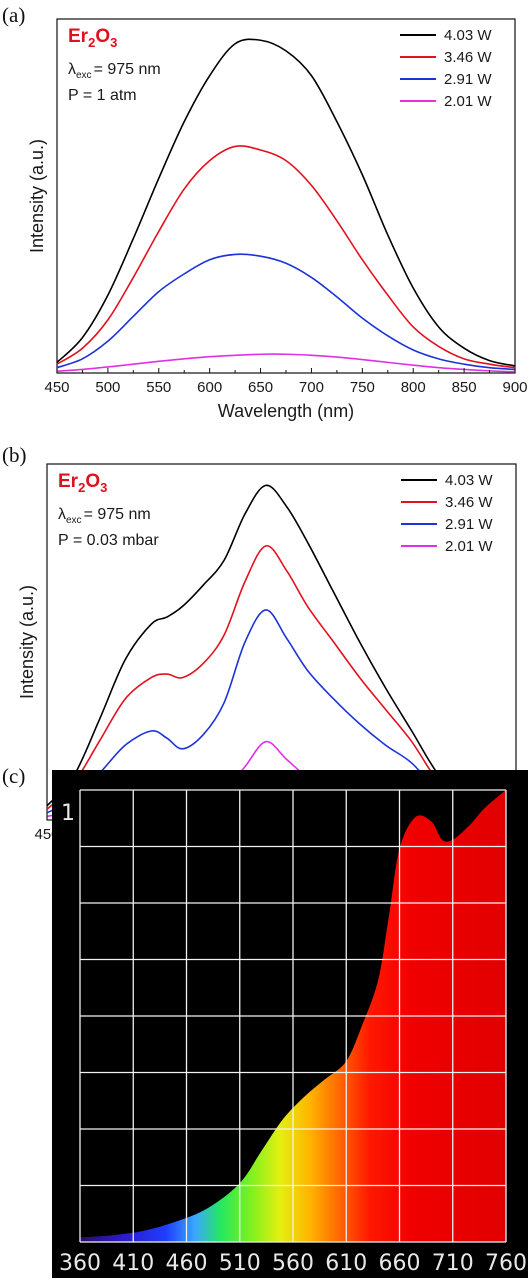 This screenshot has width=531, height=1280. Describe the element at coordinates (260, 387) in the screenshot. I see `x-tick-label: 650` at that location.